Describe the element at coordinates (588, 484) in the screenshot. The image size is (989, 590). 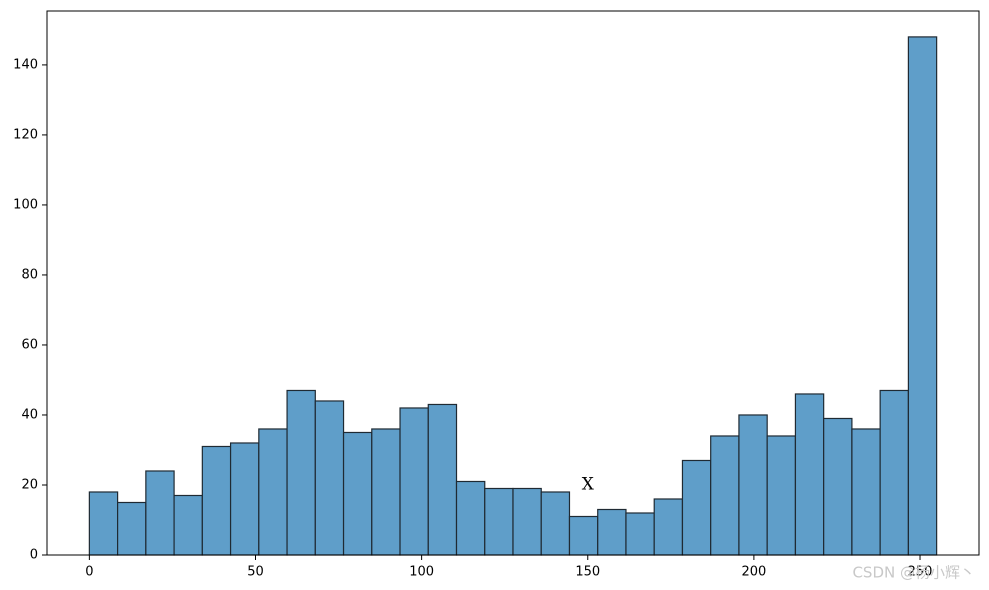
I see `annotation: X` at that location.